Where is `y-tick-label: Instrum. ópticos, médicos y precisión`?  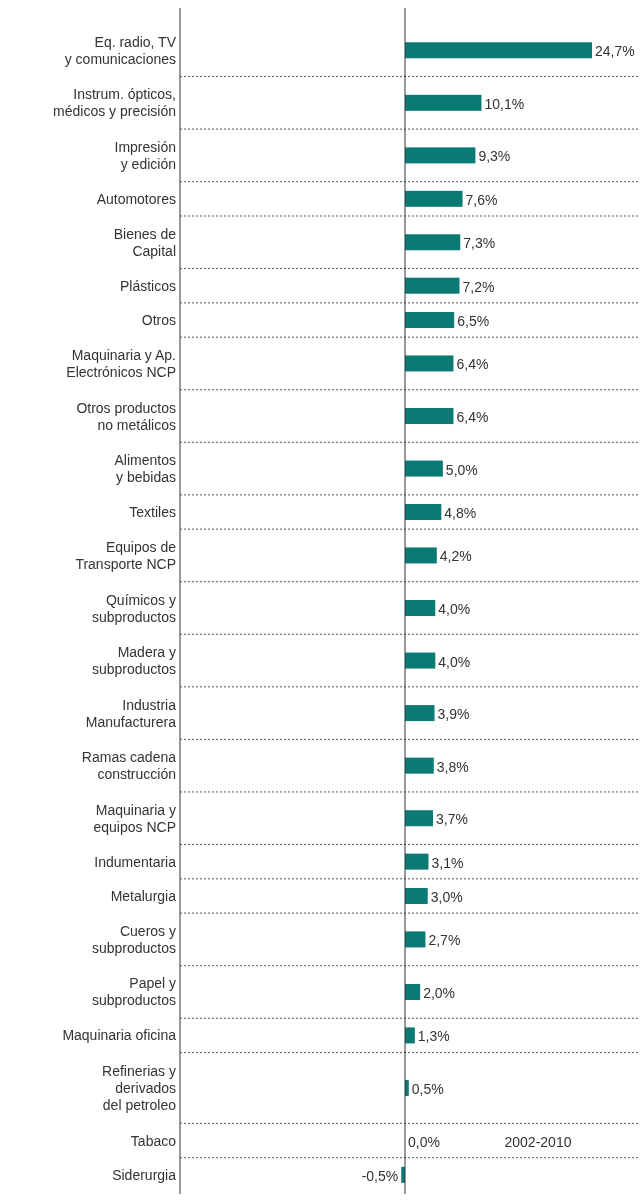
y-tick-label: Instrum. ópticos, médicos y precisión is located at coordinates (114, 103).